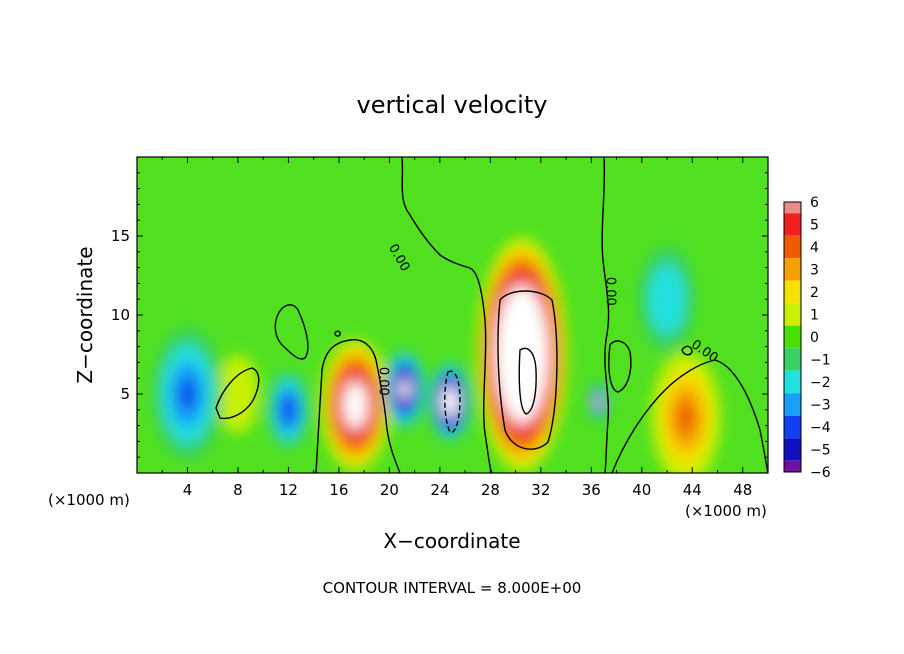 This screenshot has width=904, height=654. What do you see at coordinates (814, 316) in the screenshot?
I see `colorbar-label: 1` at bounding box center [814, 316].